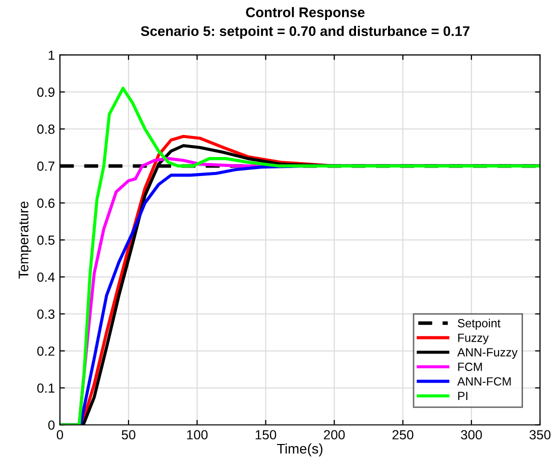 This screenshot has width=555, height=470. What do you see at coordinates (463, 396) in the screenshot?
I see `legend-label: PI` at bounding box center [463, 396].